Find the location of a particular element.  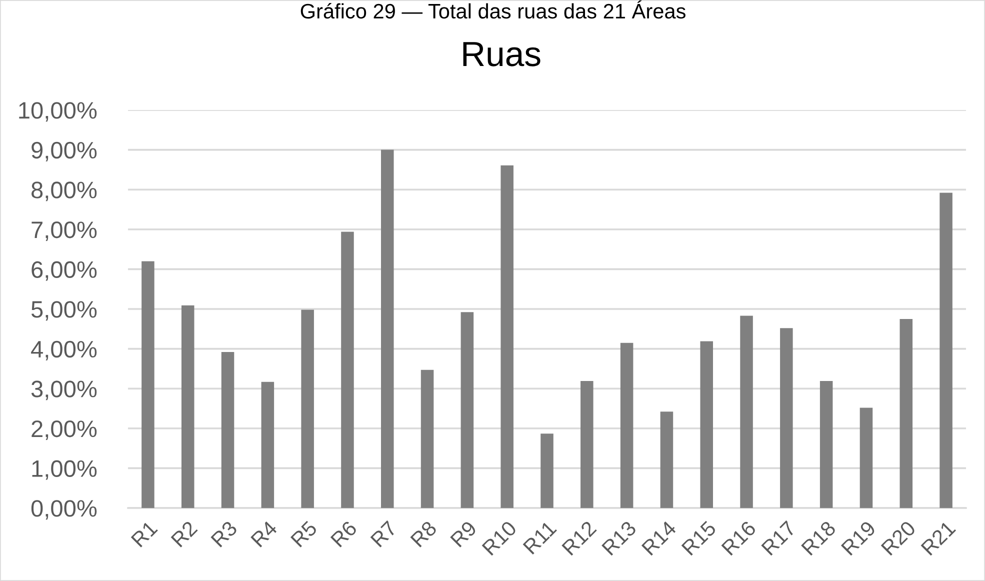

x-tick-label: R5 is located at coordinates (304, 534).